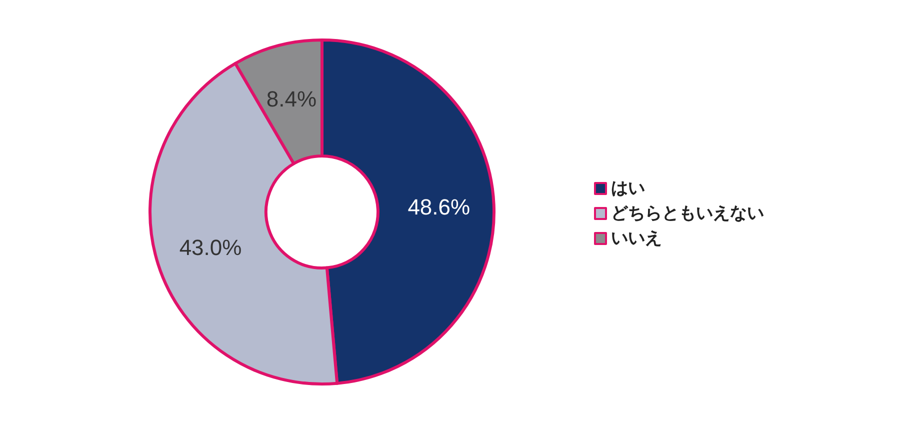 The image size is (899, 427). What do you see at coordinates (687, 214) in the screenshot?
I see `legend-label: どちらともいえない` at bounding box center [687, 214].